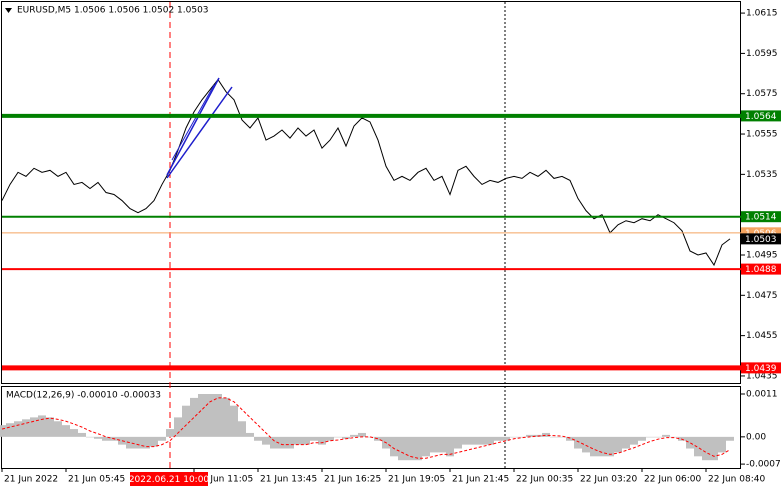  I want to click on x-tick-label: 22 Jun 03:20, so click(608, 480).